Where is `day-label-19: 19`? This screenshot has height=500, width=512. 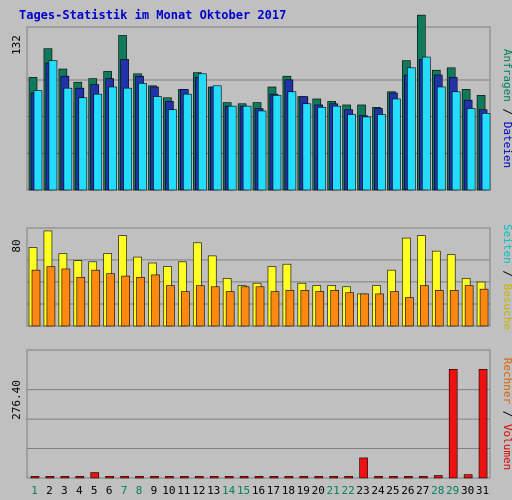
day-label-19: 19 is located at coordinates (303, 490).